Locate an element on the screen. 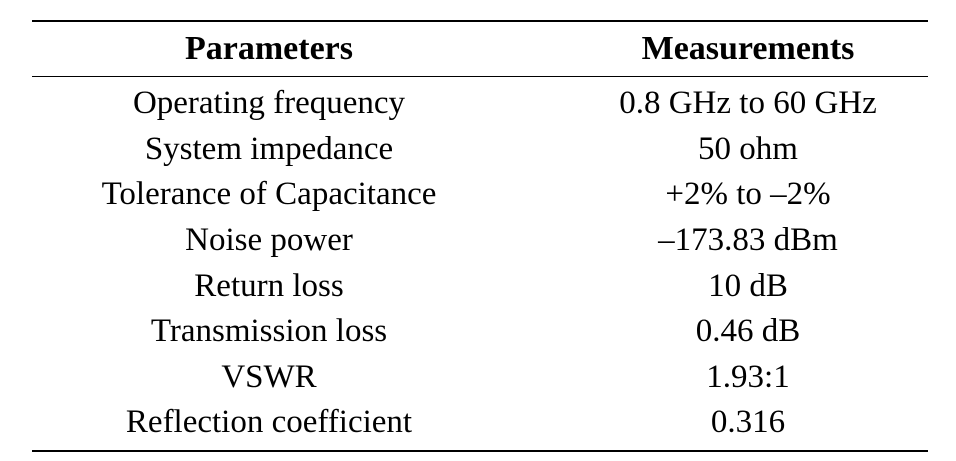  header-rule is located at coordinates (480, 76).